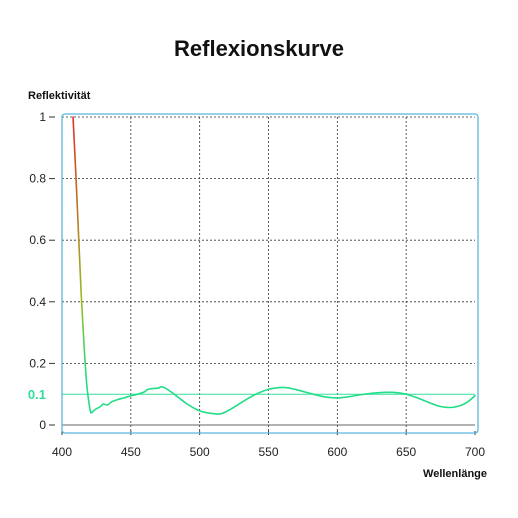  I want to click on y-tick-label: 0, so click(42, 425).